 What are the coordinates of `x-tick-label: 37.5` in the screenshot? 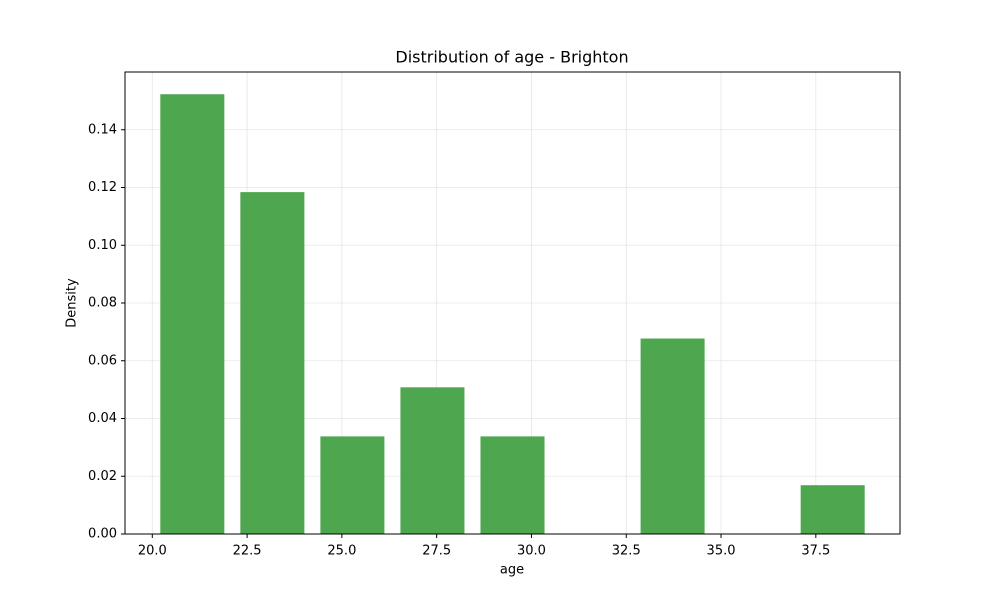 It's located at (815, 551).